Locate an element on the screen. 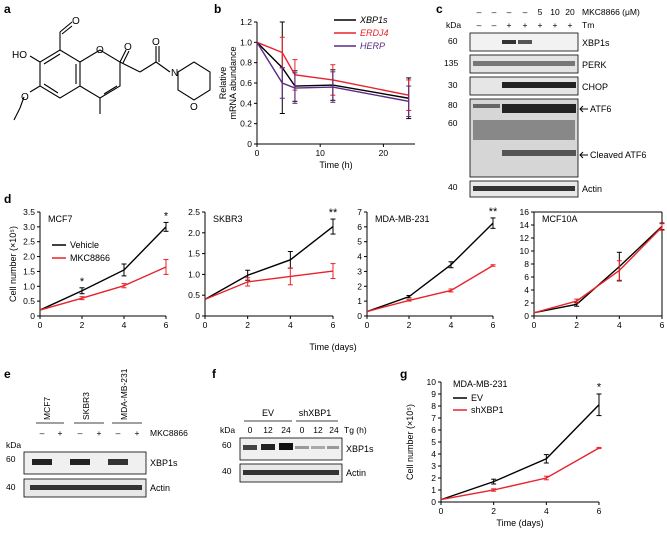  c-marker-40: 40 is located at coordinates (453, 187).